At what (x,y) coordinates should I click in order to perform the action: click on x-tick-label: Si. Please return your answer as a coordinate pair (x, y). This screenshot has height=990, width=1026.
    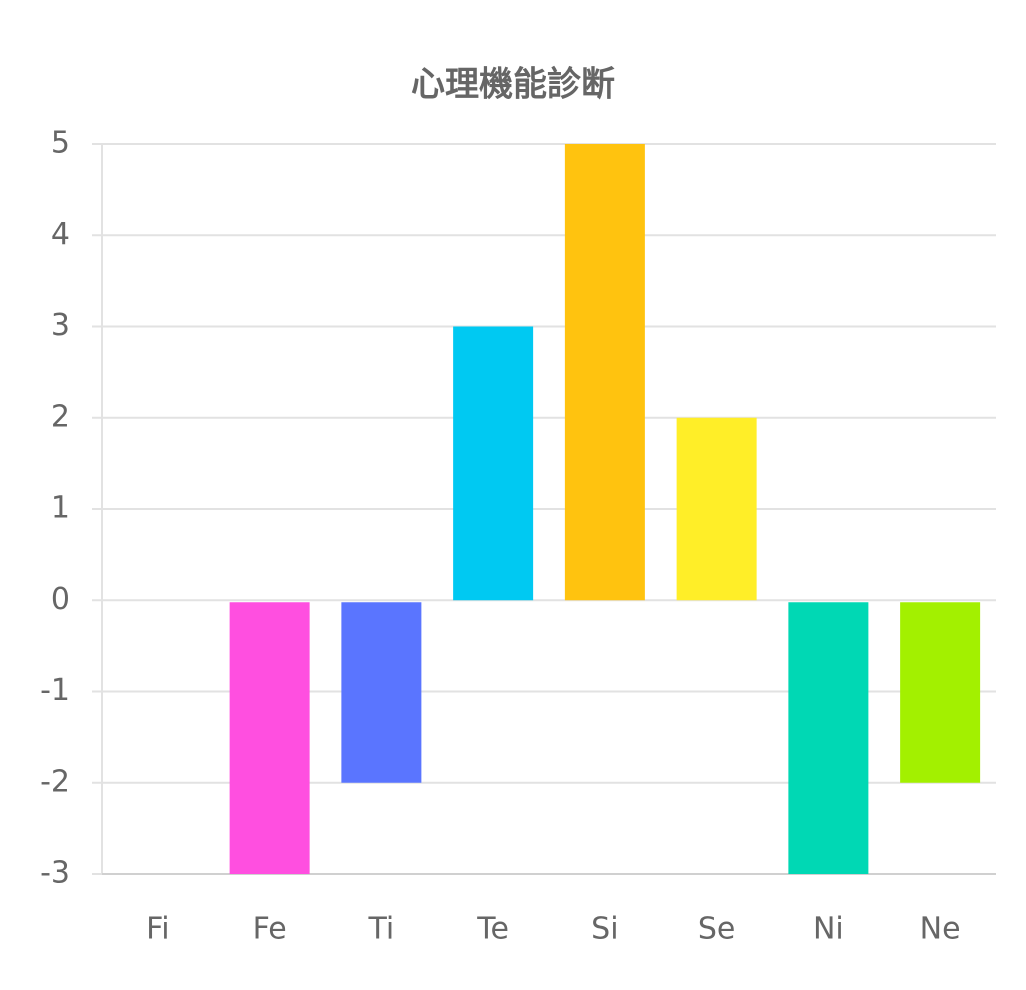
    Looking at the image, I should click on (604, 929).